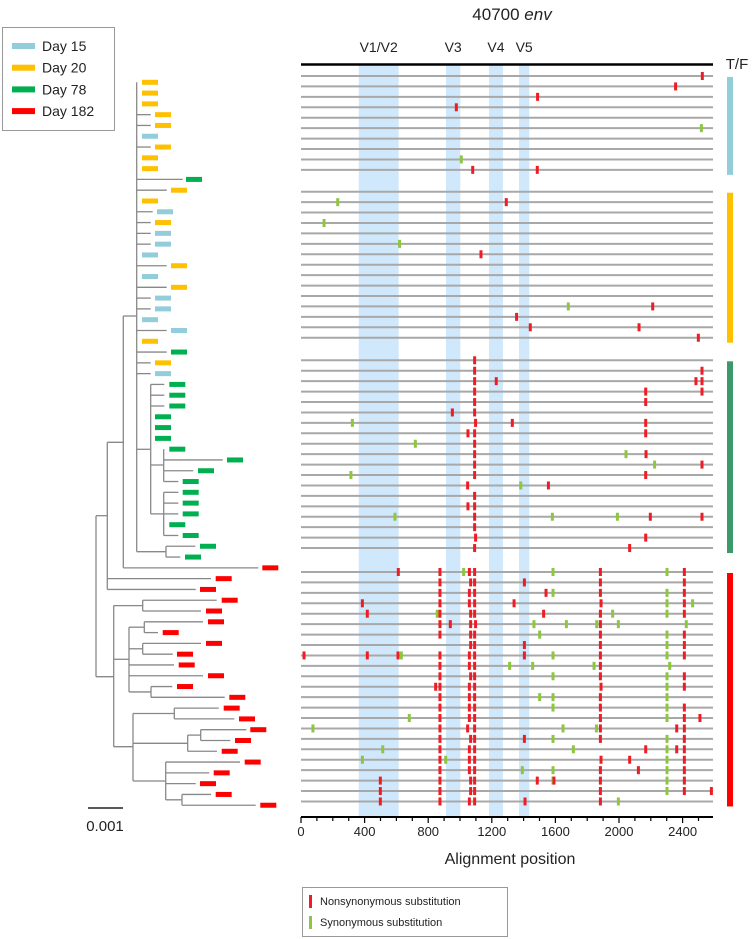 The image size is (752, 939). Describe the element at coordinates (310, 922) in the screenshot. I see `legend-swatch-substitution` at that location.